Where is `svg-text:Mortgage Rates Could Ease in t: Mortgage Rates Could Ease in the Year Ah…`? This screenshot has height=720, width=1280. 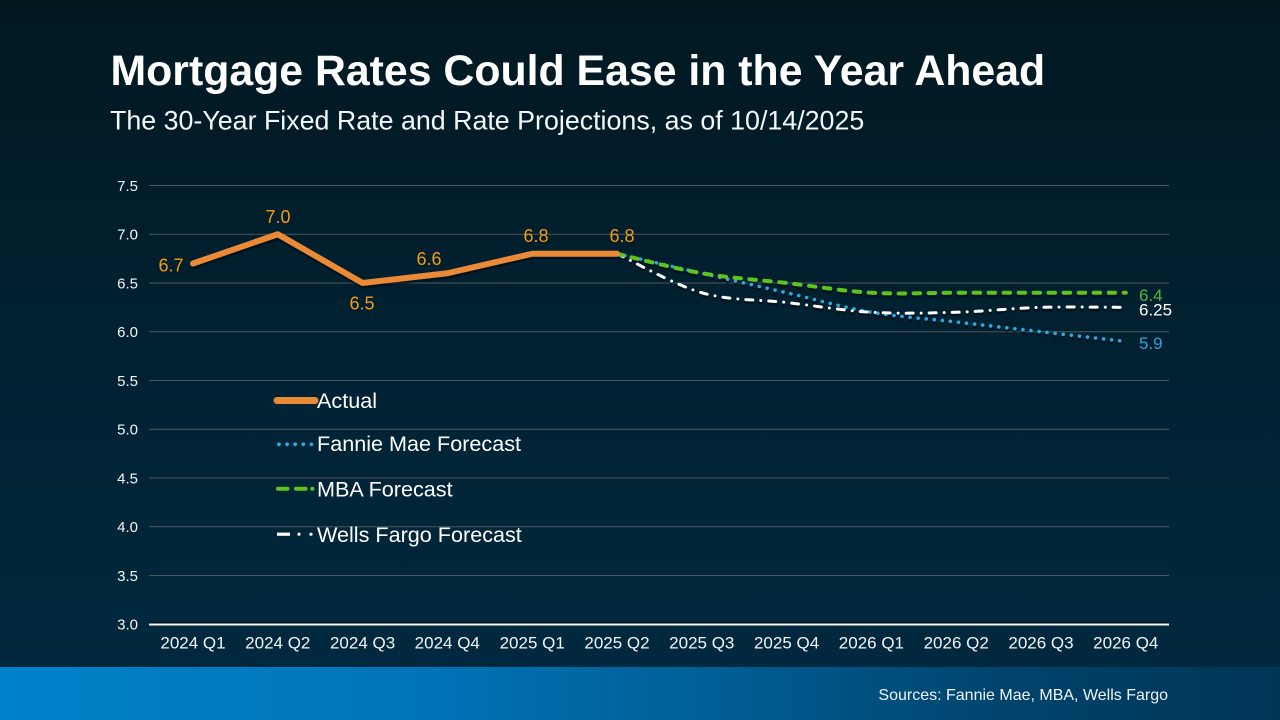
svg-text:Mortgage Rates Could Ease in t: Mortgage Rates Could Ease in the Year Ah… is located at coordinates (578, 71).